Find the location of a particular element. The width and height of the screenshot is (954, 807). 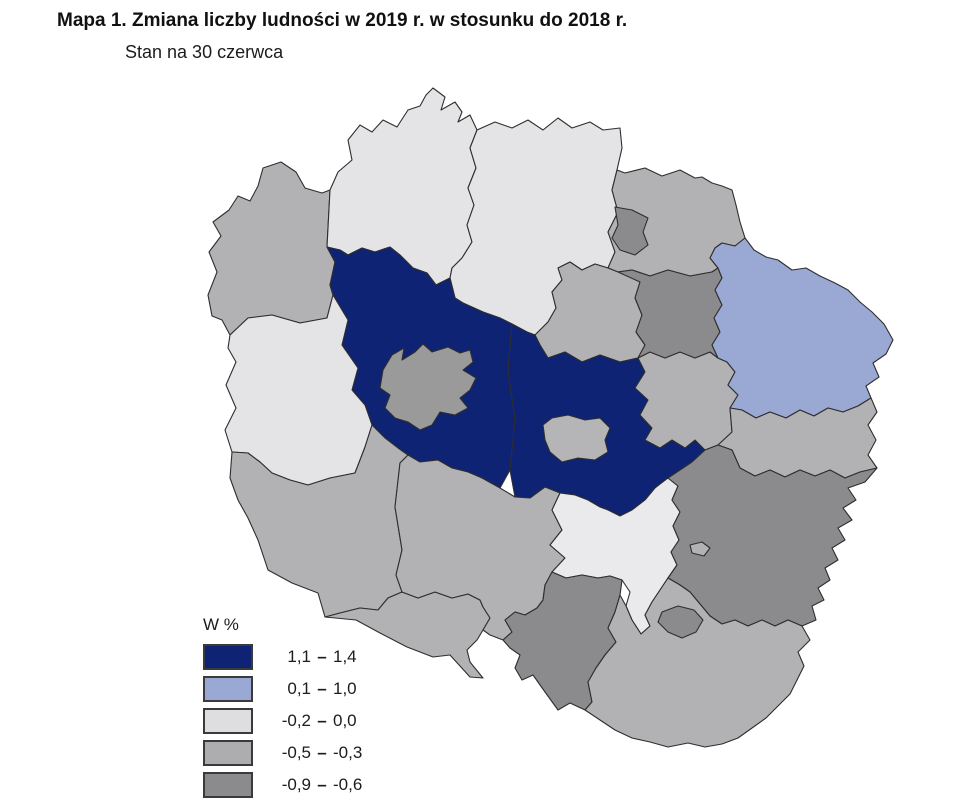

legend-label: -0,2 – 0,0 is located at coordinates (319, 720).